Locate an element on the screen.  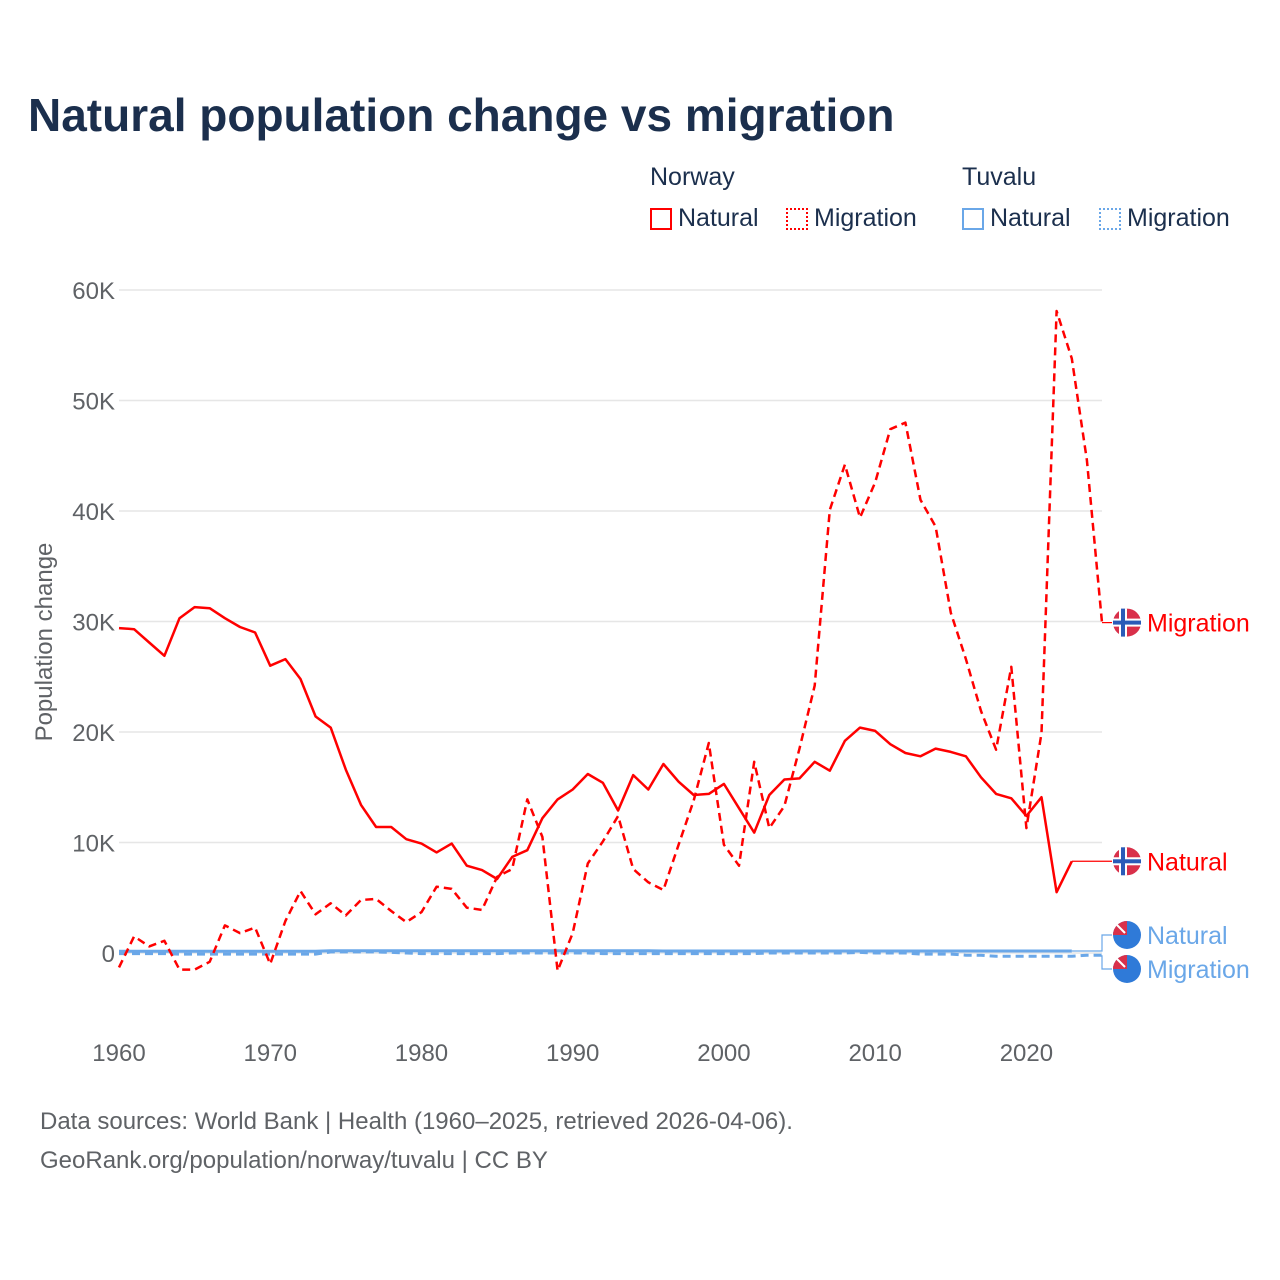
y-tick-label: 30K is located at coordinates (93, 623).